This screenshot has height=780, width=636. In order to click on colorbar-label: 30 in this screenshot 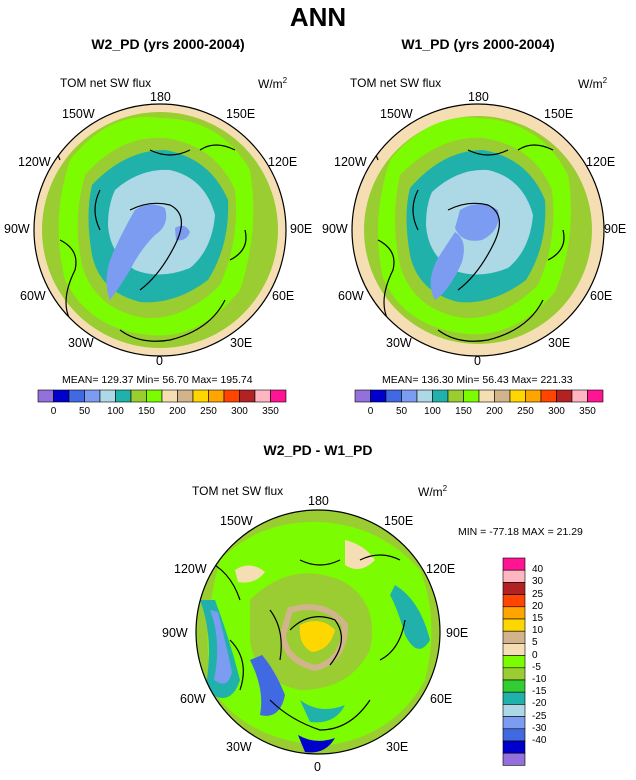, I will do `click(538, 582)`.